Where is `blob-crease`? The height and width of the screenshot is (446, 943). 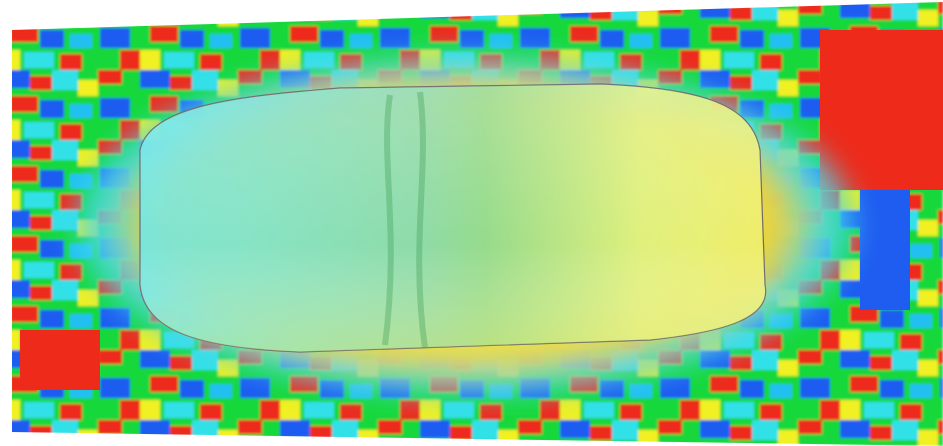
blob-crease is located at coordinates (405, 220).